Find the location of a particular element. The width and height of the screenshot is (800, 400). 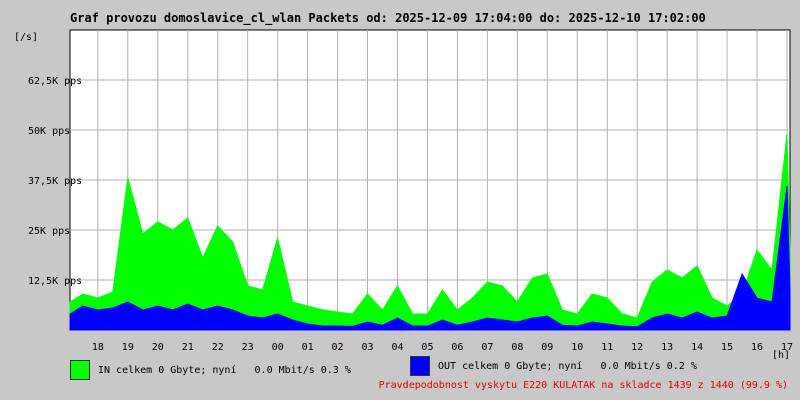

x-tick-label: 13 is located at coordinates (667, 347).